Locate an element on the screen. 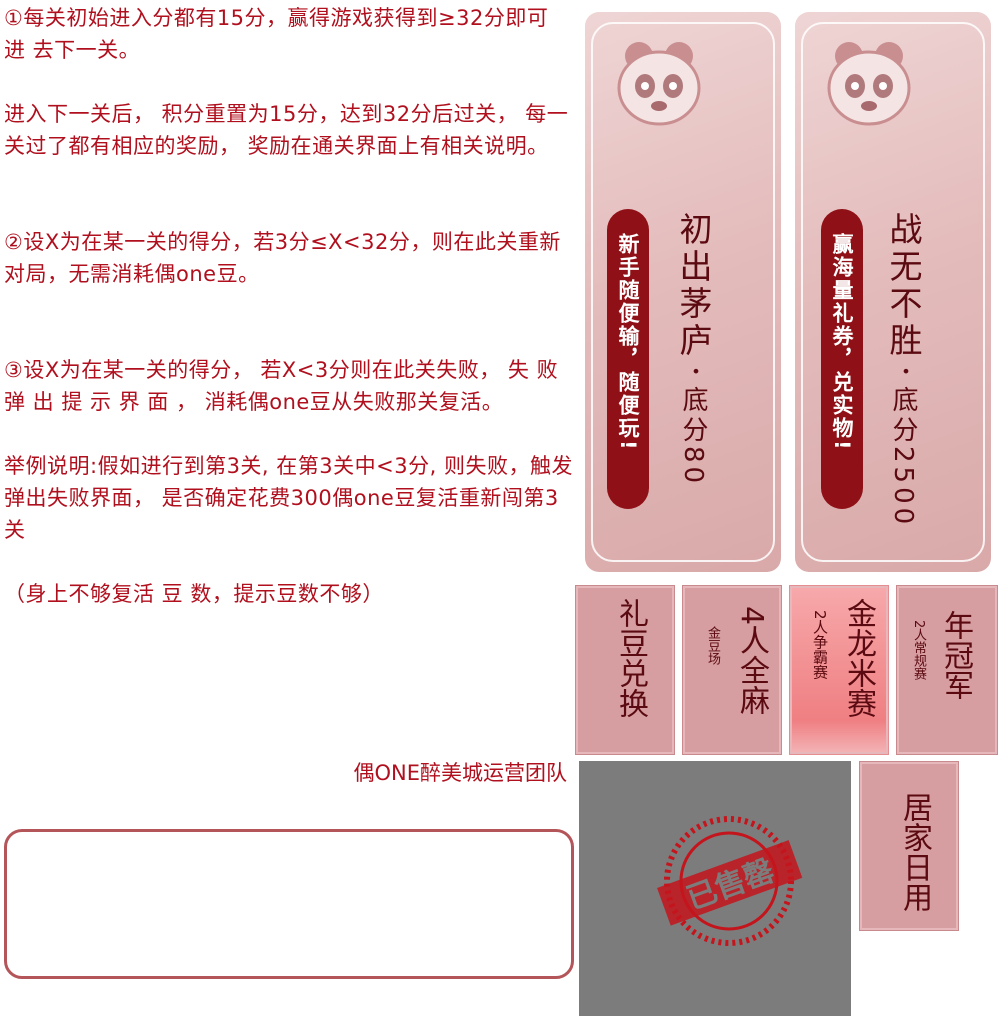  tile-sublabel: 2人常规赛 is located at coordinates (918, 650).